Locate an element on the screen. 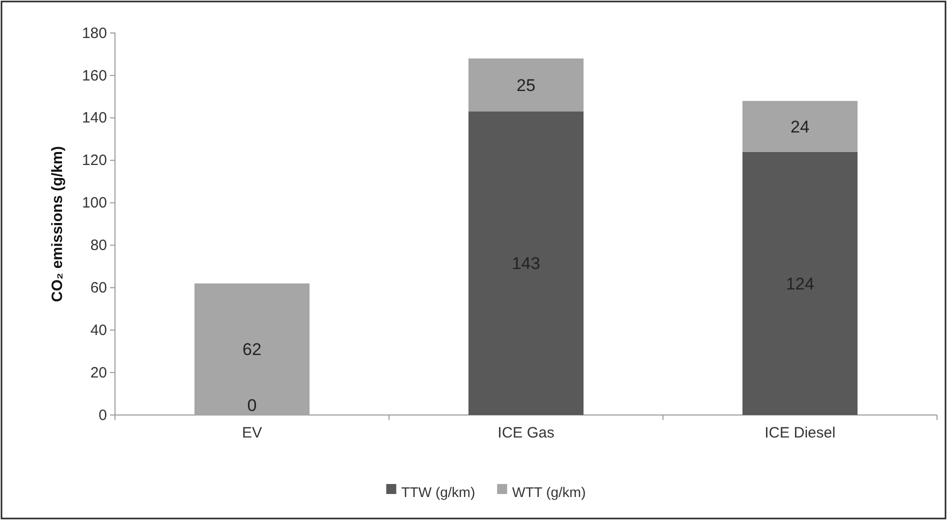 Image resolution: width=947 pixels, height=520 pixels. y-axis-title: CO₂ emissions (g/km) is located at coordinates (57, 224).